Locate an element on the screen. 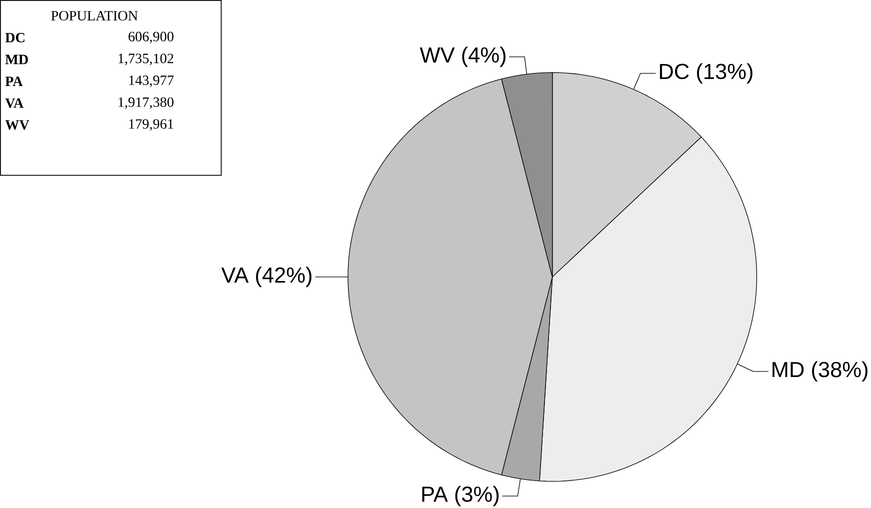  slice-label: VA (42%) is located at coordinates (266, 276).